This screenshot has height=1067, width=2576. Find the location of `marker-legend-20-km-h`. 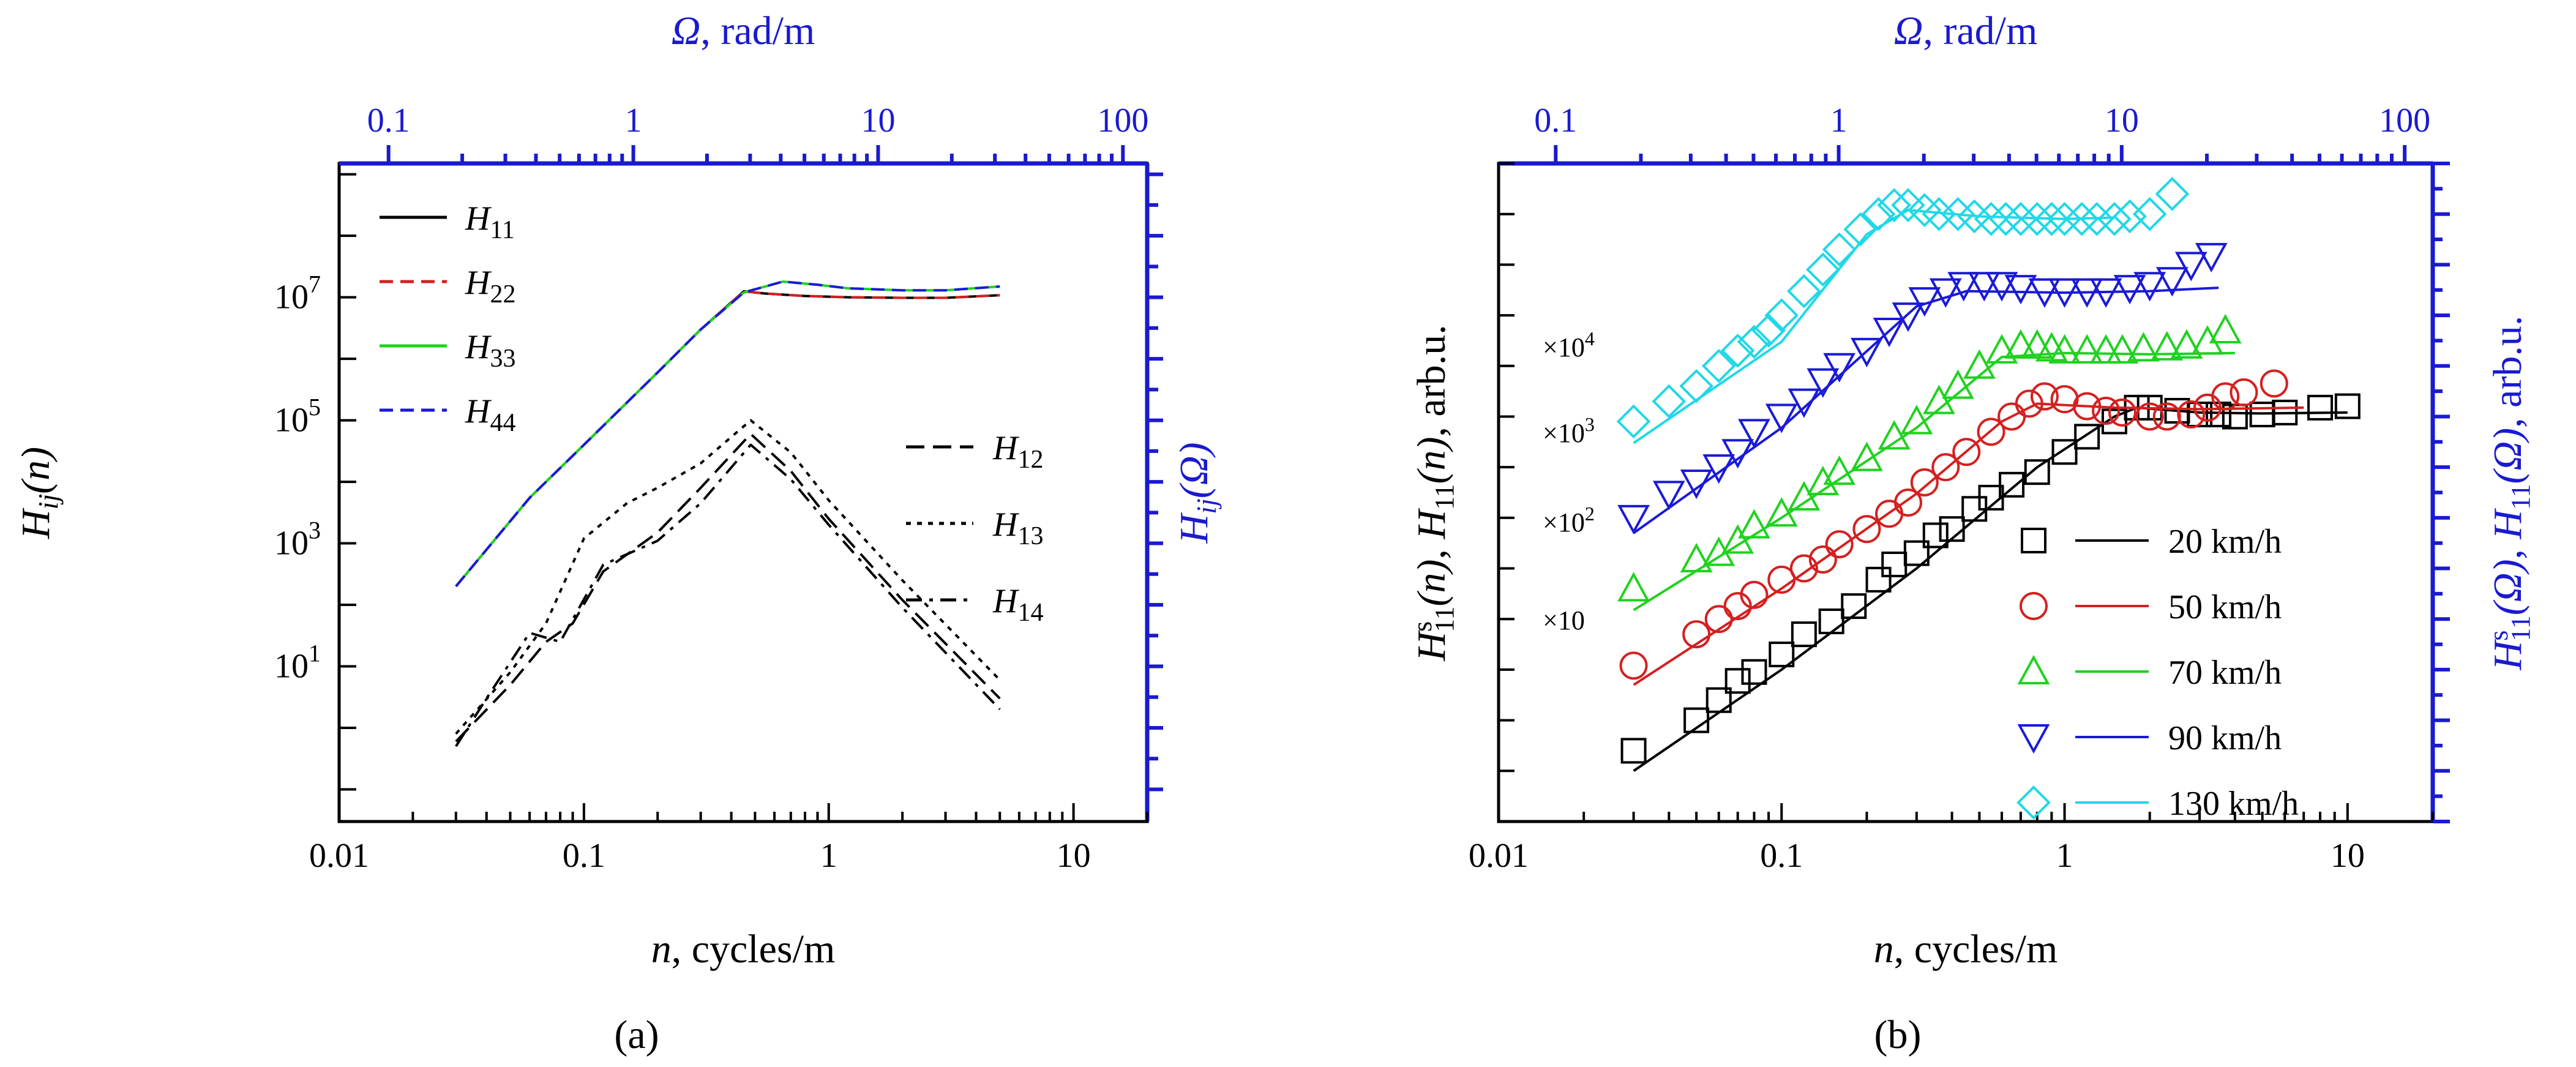

marker-legend-20-km-h is located at coordinates (2033, 540).